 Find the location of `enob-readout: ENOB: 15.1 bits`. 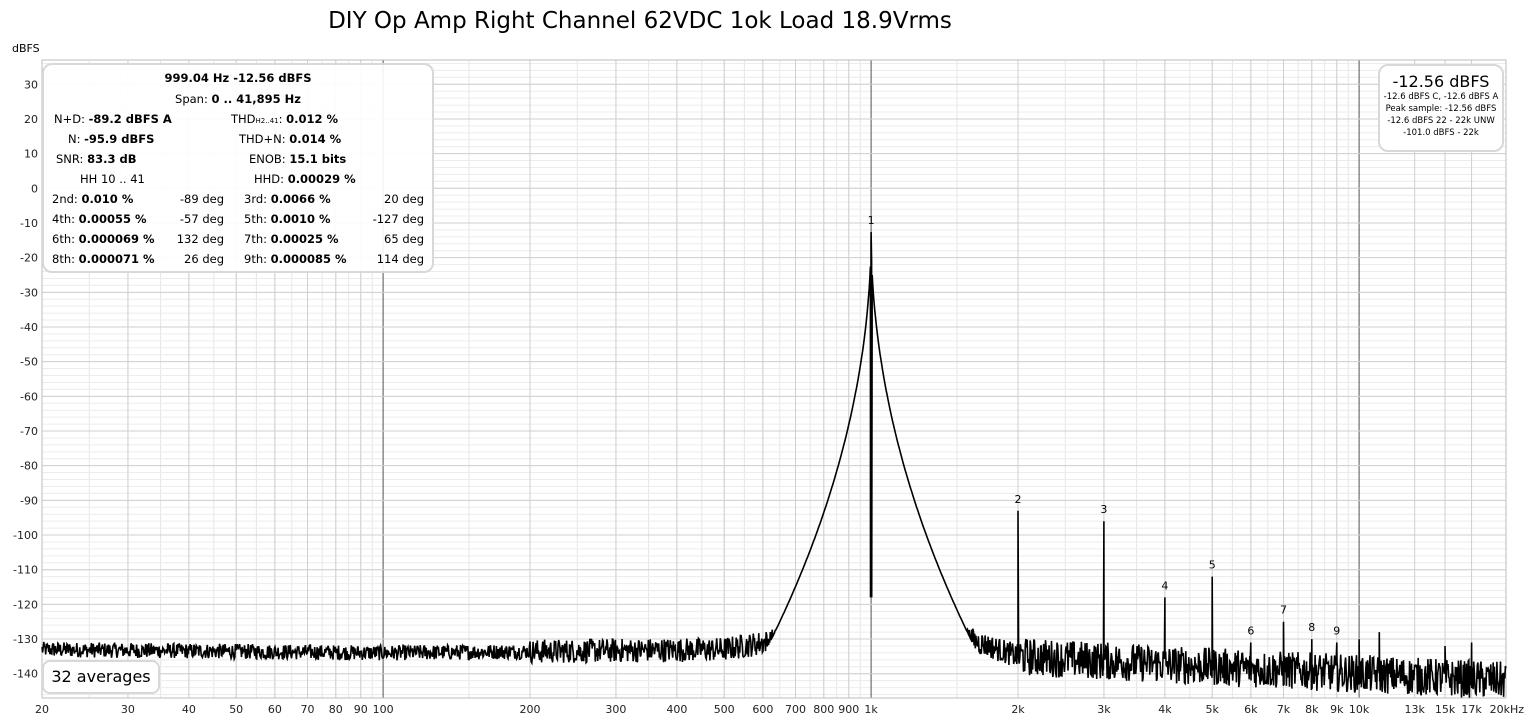

enob-readout: ENOB: 15.1 bits is located at coordinates (298, 159).